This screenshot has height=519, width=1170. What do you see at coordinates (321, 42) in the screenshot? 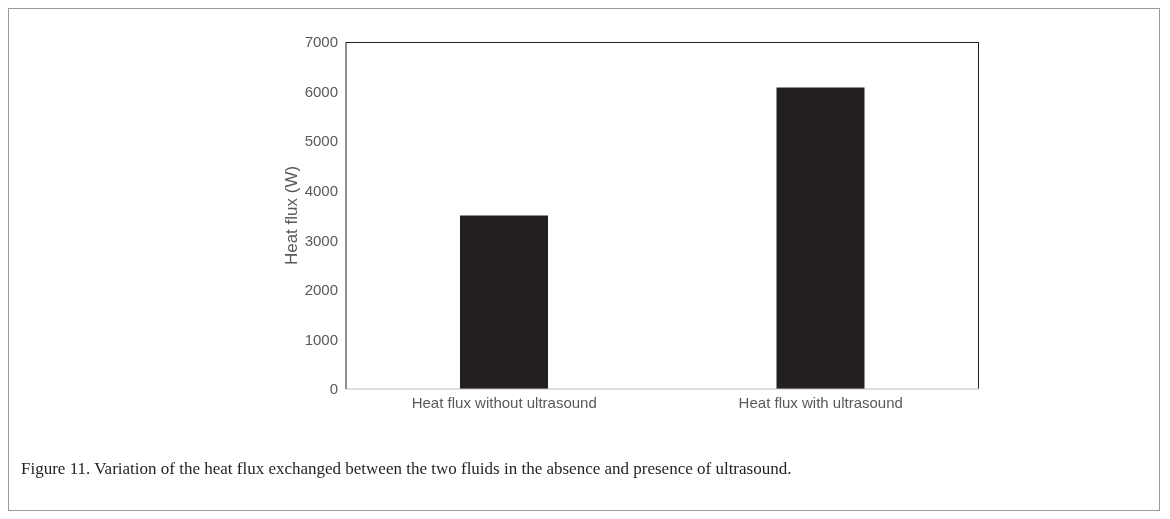
I see `y-tick-label: 7000` at bounding box center [321, 42].